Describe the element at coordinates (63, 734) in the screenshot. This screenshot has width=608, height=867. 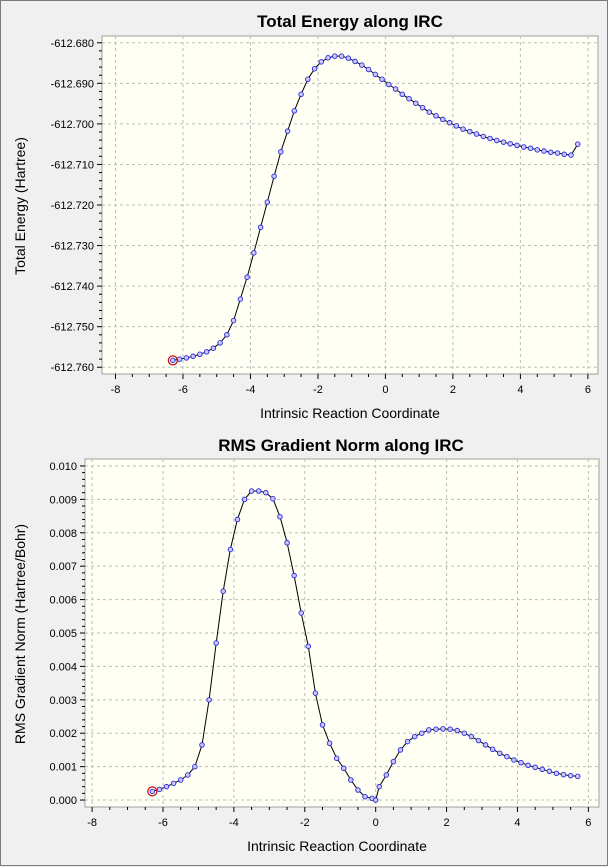
I see `y-tick-label: 0.002` at that location.